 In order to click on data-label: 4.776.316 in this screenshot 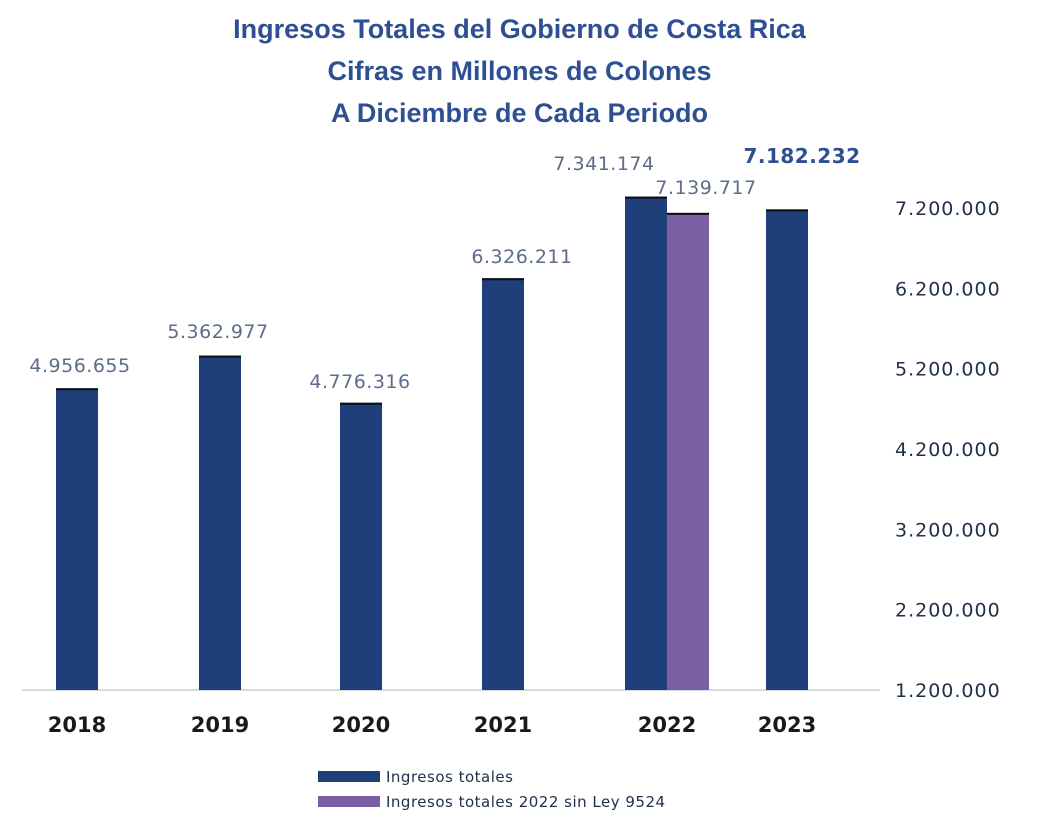, I will do `click(359, 382)`.